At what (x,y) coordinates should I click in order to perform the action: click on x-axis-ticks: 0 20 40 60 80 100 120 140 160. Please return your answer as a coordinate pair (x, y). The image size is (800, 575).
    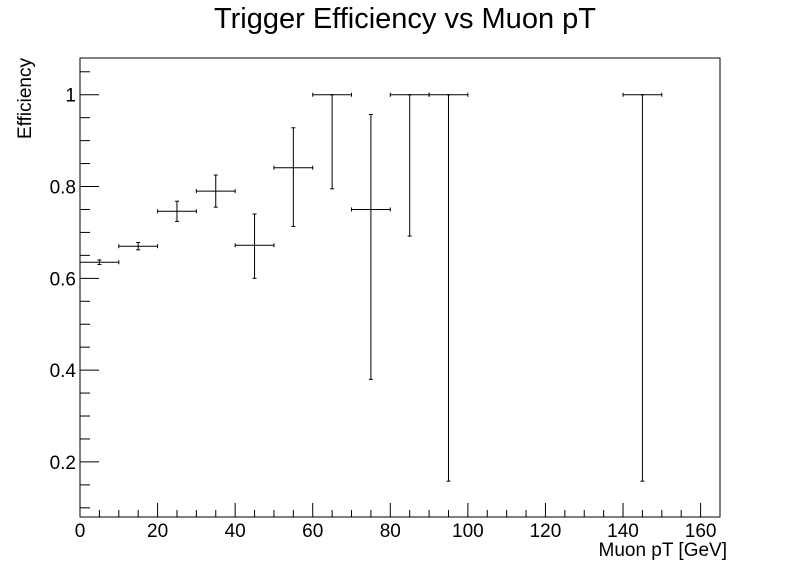
    Looking at the image, I should click on (398, 522).